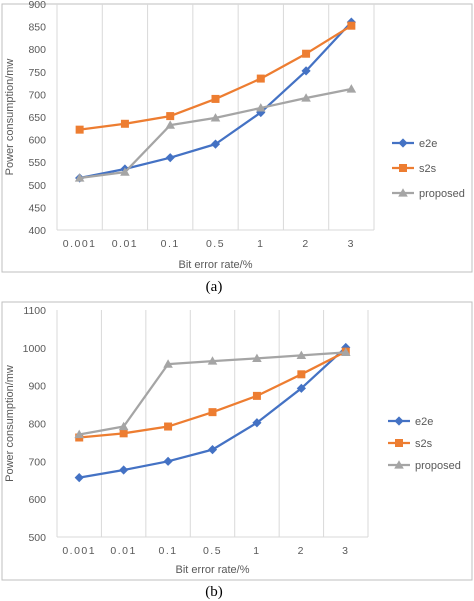 This screenshot has width=474, height=601. Describe the element at coordinates (214, 592) in the screenshot. I see `figure-caption: (b)` at that location.